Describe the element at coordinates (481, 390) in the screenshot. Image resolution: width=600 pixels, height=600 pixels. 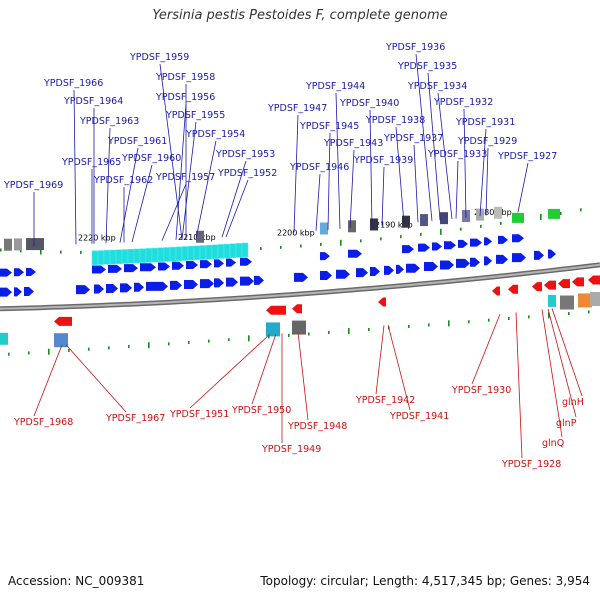
I see `gene-label: YPDSF_1930` at that location.